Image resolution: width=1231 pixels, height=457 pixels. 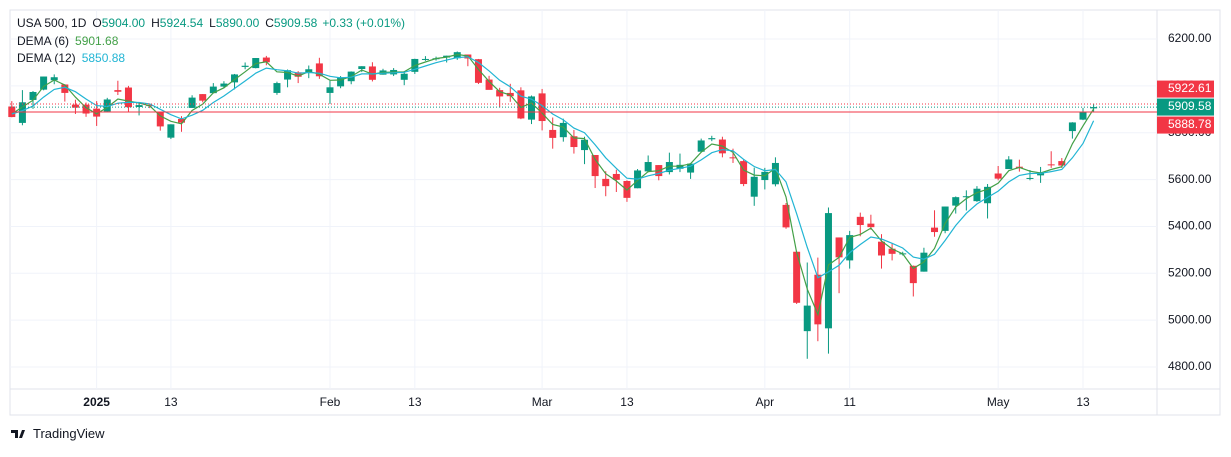 I want to click on ohlc-value: 5890.00, so click(x=238, y=23).